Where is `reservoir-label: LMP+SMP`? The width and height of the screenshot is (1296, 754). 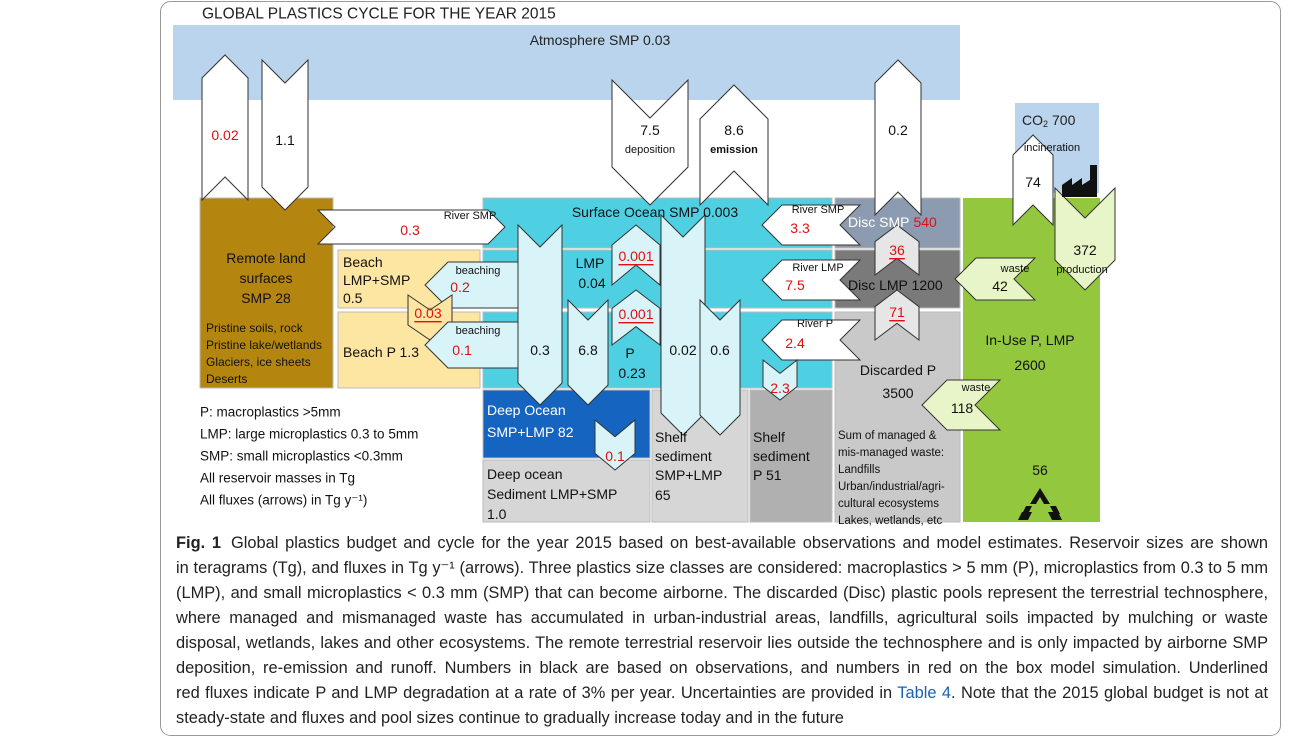
reservoir-label: LMP+SMP is located at coordinates (376, 280).